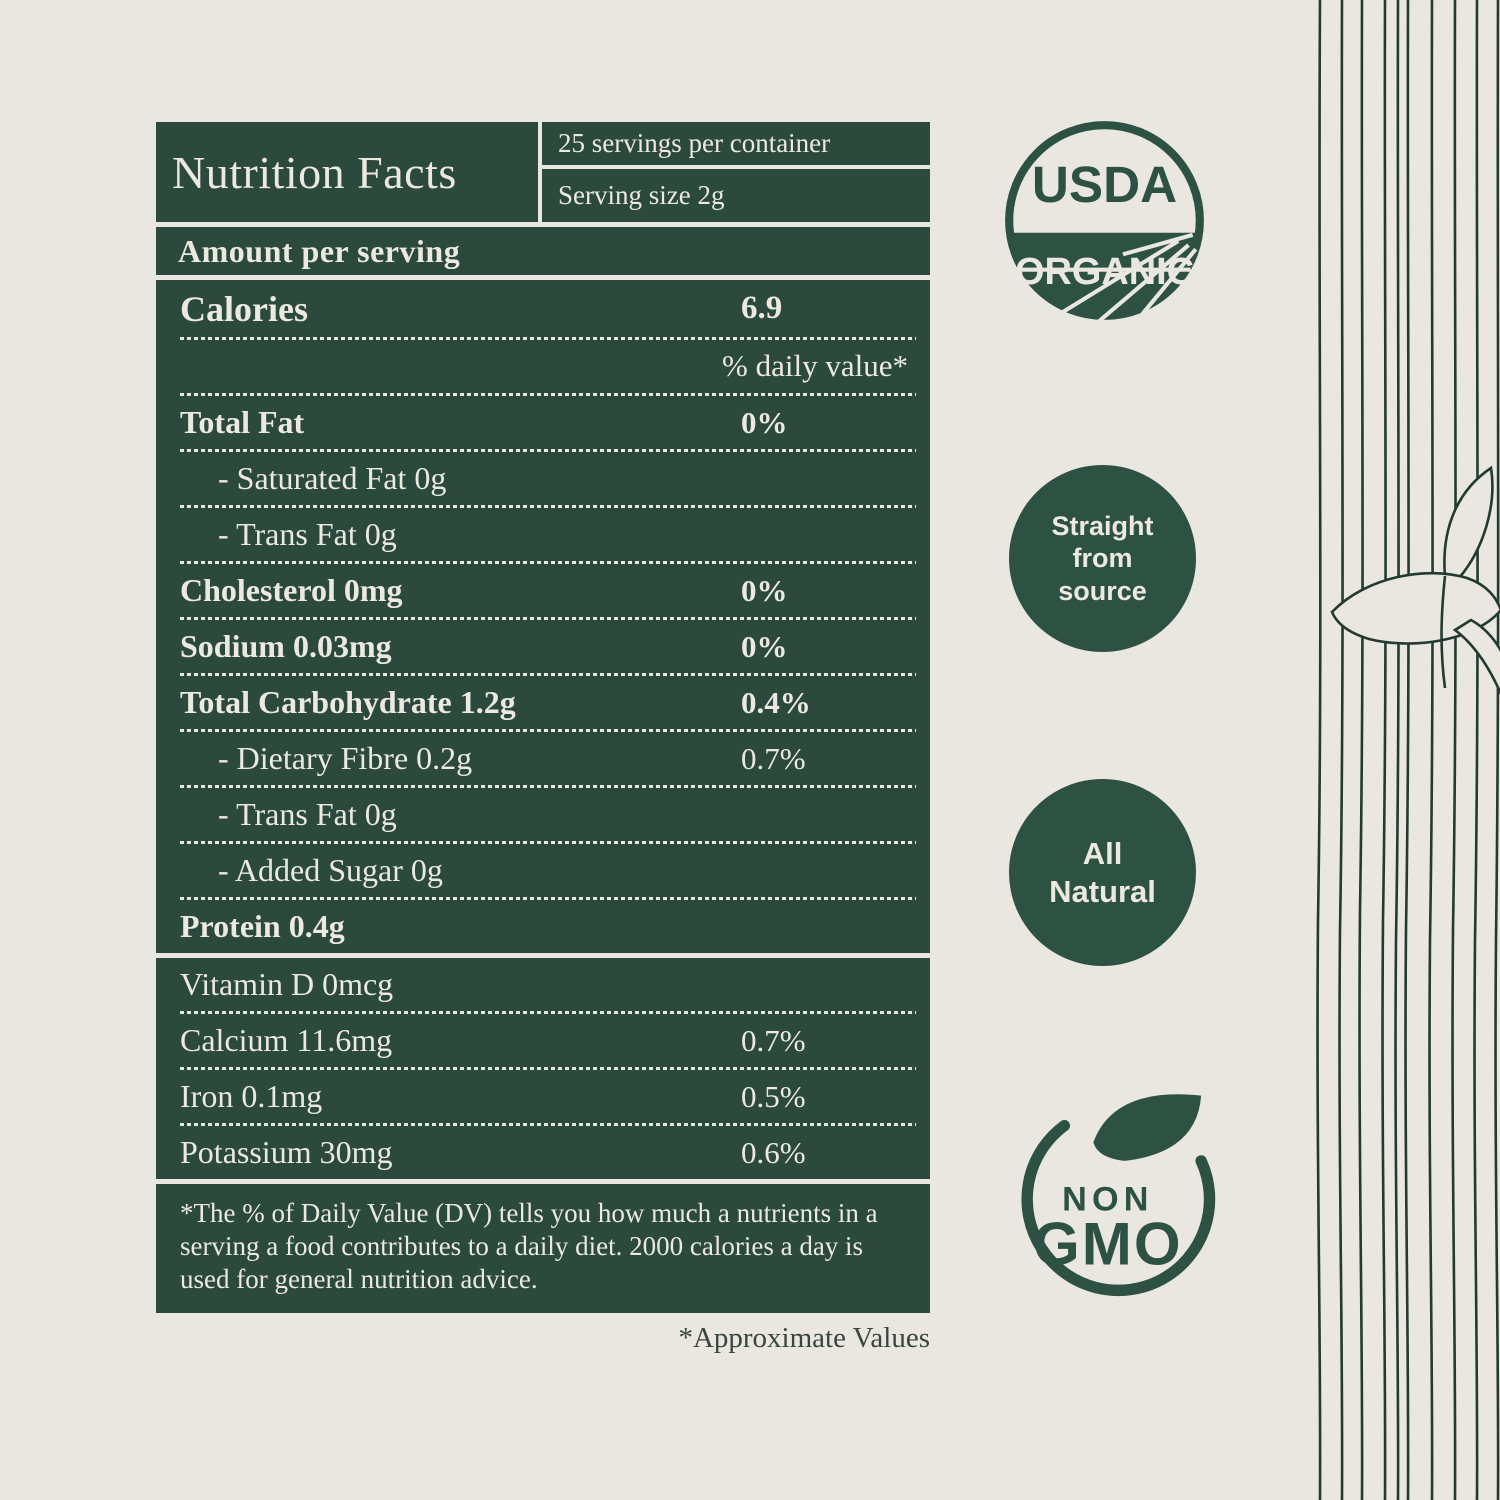  I want to click on table-row: Cholesterol 0mg 0%, so click(548, 590).